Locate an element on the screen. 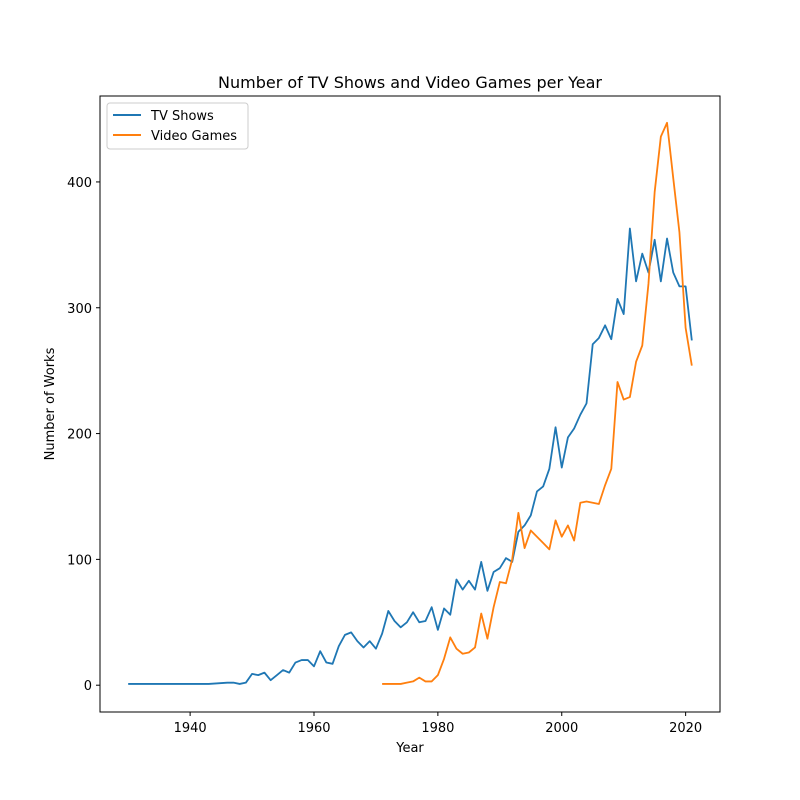  legend: TV Shows Video Games is located at coordinates (177, 126).